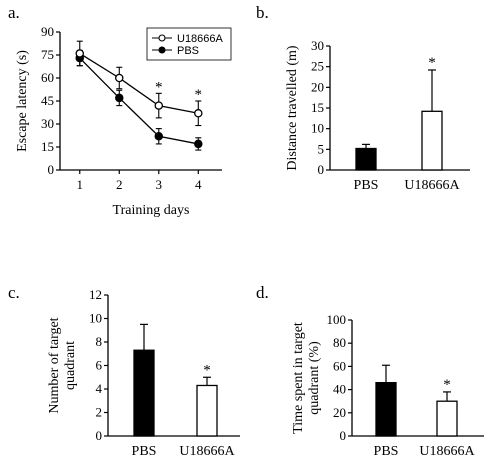  I want to click on b-y-tick-label: 5, so click(321, 148).